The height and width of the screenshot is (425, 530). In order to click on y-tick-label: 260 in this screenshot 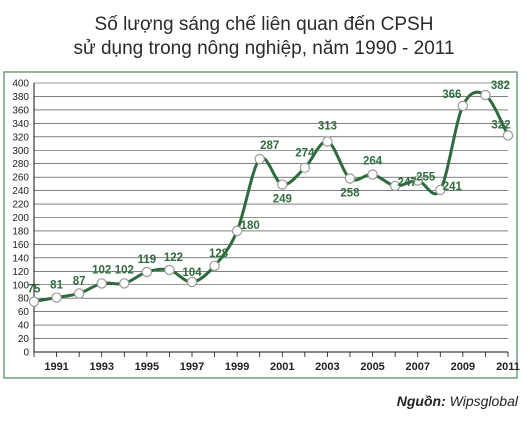, I will do `click(20, 178)`.